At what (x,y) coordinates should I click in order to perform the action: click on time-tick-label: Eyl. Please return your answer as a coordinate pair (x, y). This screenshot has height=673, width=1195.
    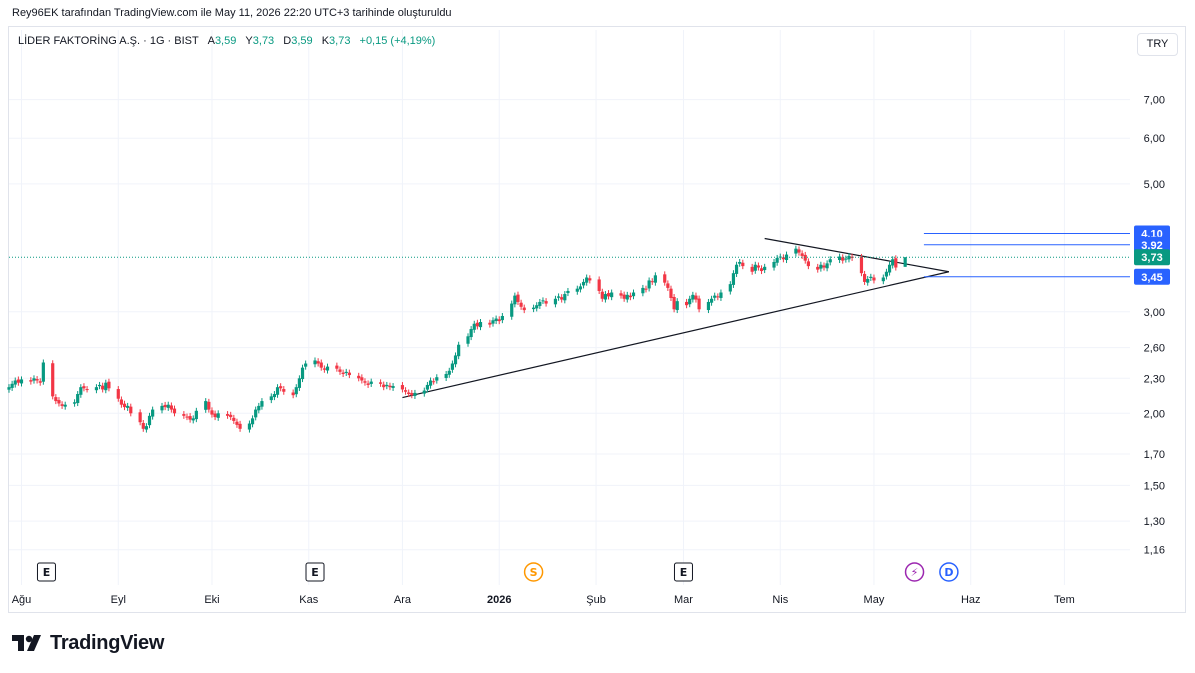
    Looking at the image, I should click on (118, 600).